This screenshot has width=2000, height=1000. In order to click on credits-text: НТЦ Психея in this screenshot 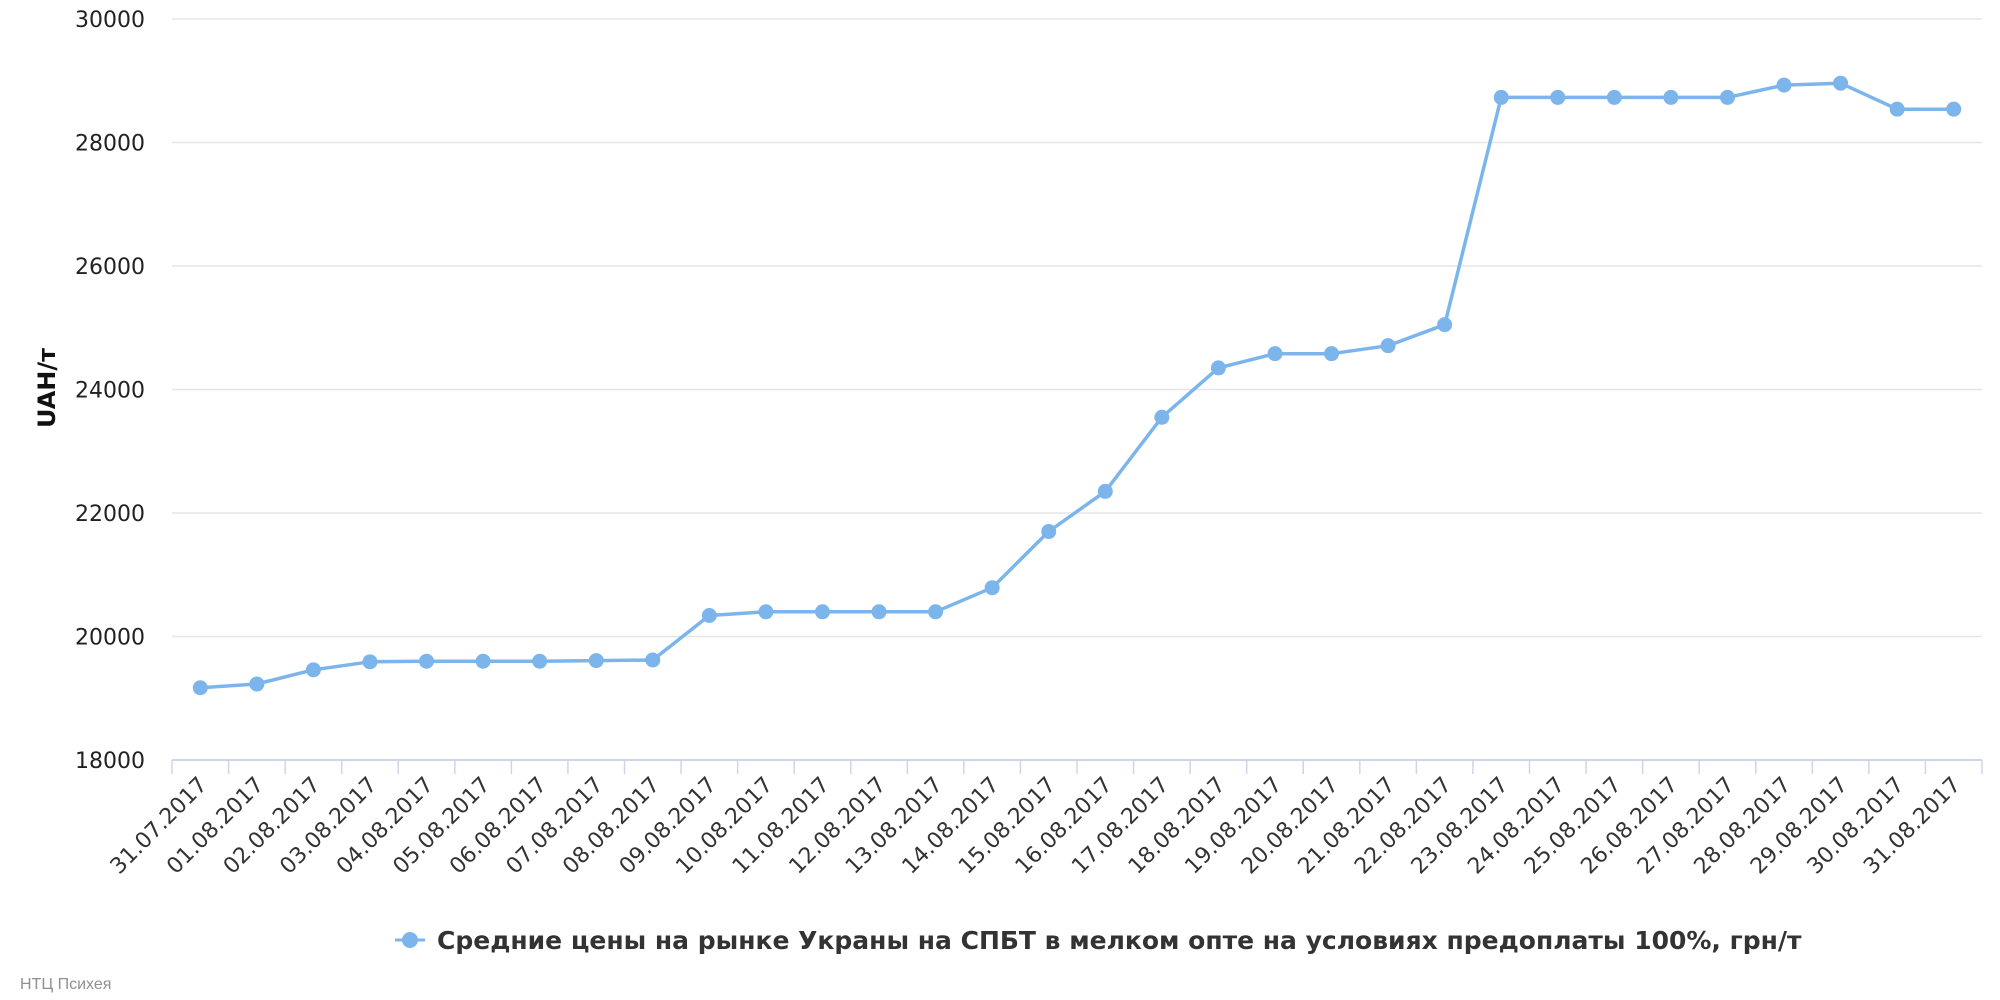, I will do `click(66, 984)`.